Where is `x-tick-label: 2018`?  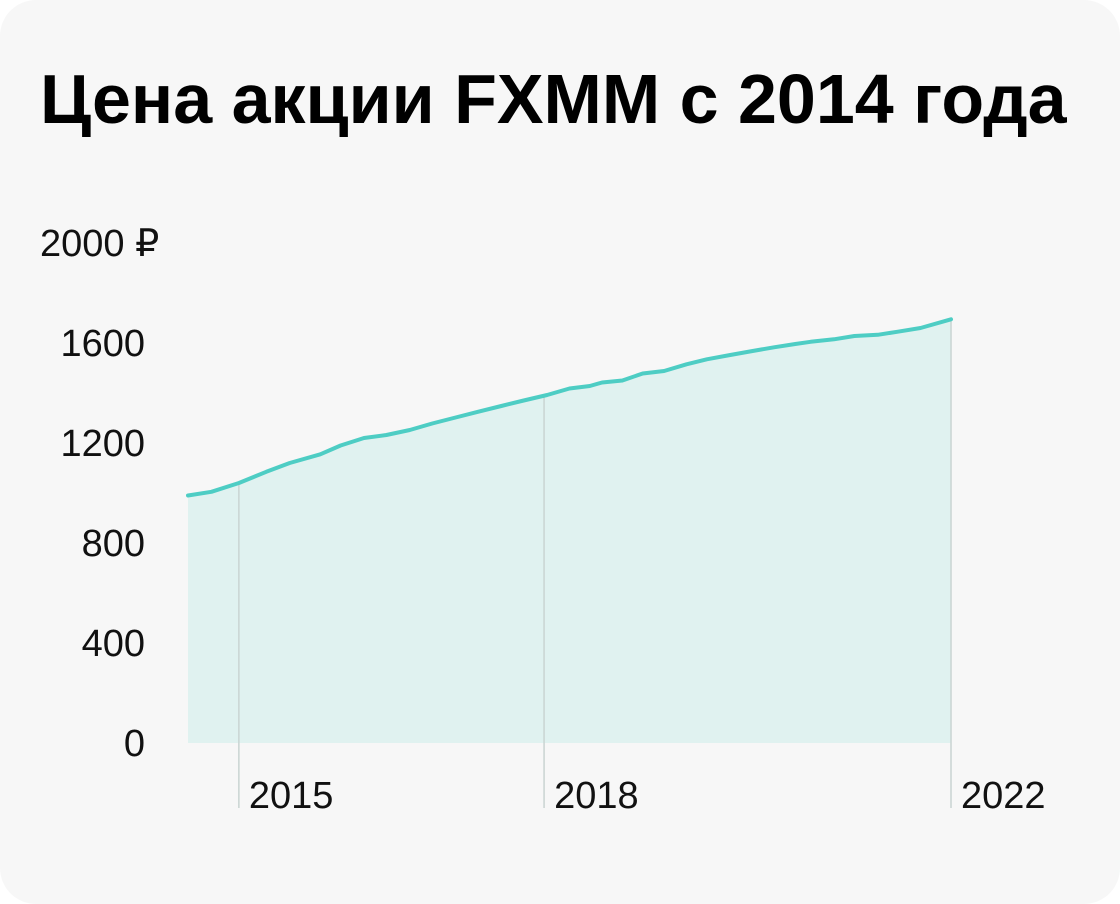 x-tick-label: 2018 is located at coordinates (596, 796).